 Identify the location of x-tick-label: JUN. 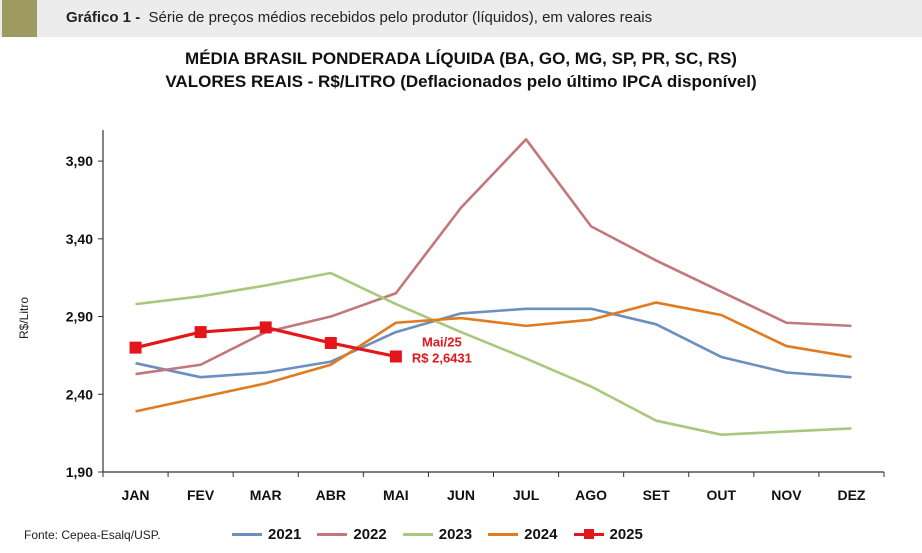
(461, 495).